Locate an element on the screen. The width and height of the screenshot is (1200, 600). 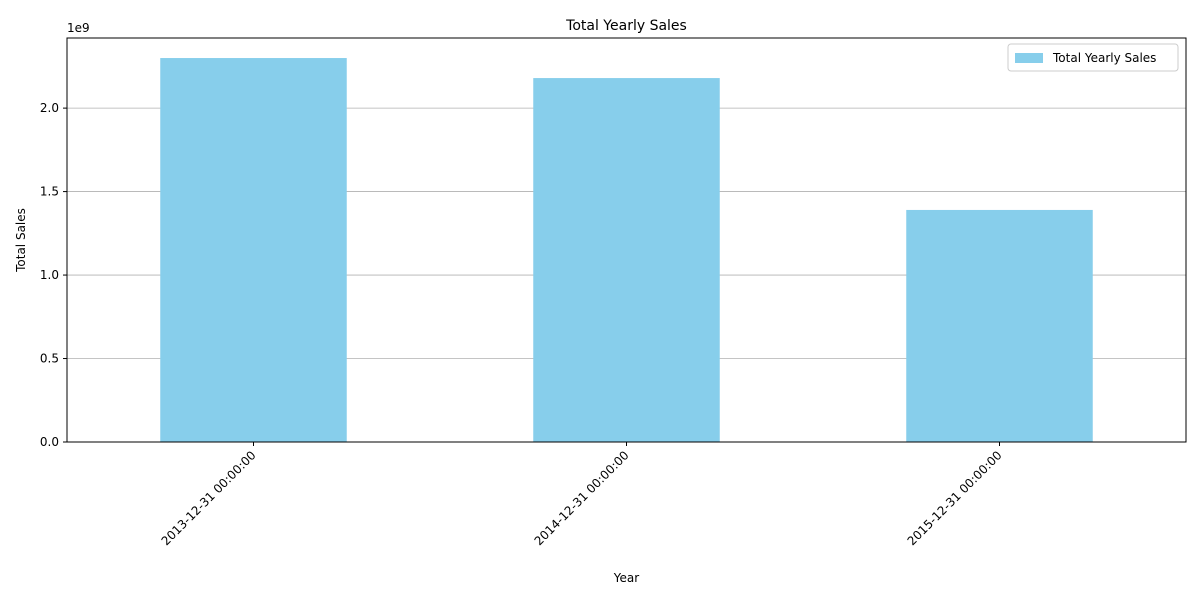
x-tick-label: 2013-12-31 00:00:00 is located at coordinates (209, 498).